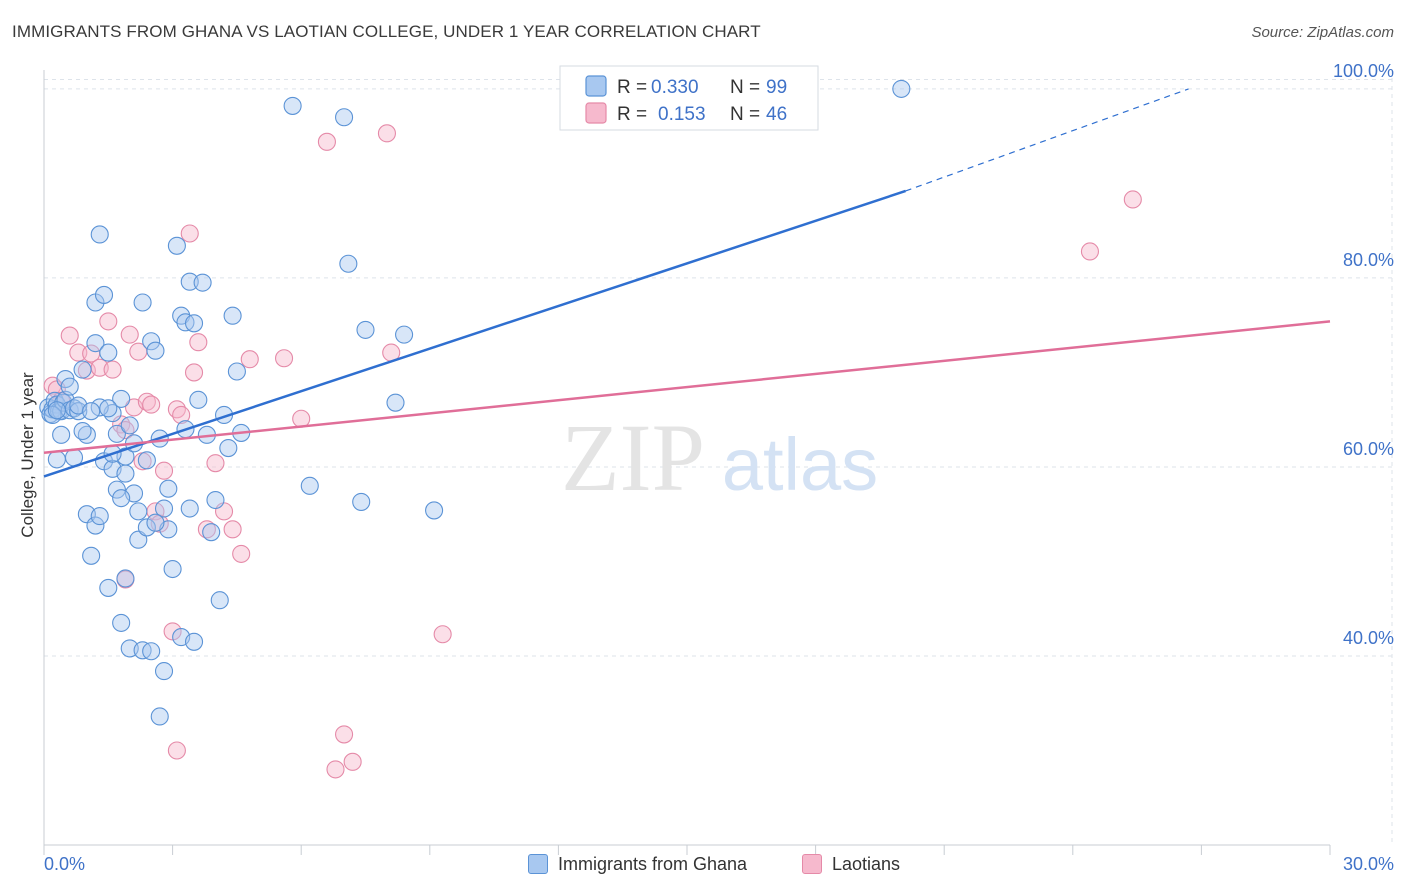 This screenshot has height=892, width=1406. I want to click on legend-label-ghana: Immigrants from Ghana, so click(653, 863).